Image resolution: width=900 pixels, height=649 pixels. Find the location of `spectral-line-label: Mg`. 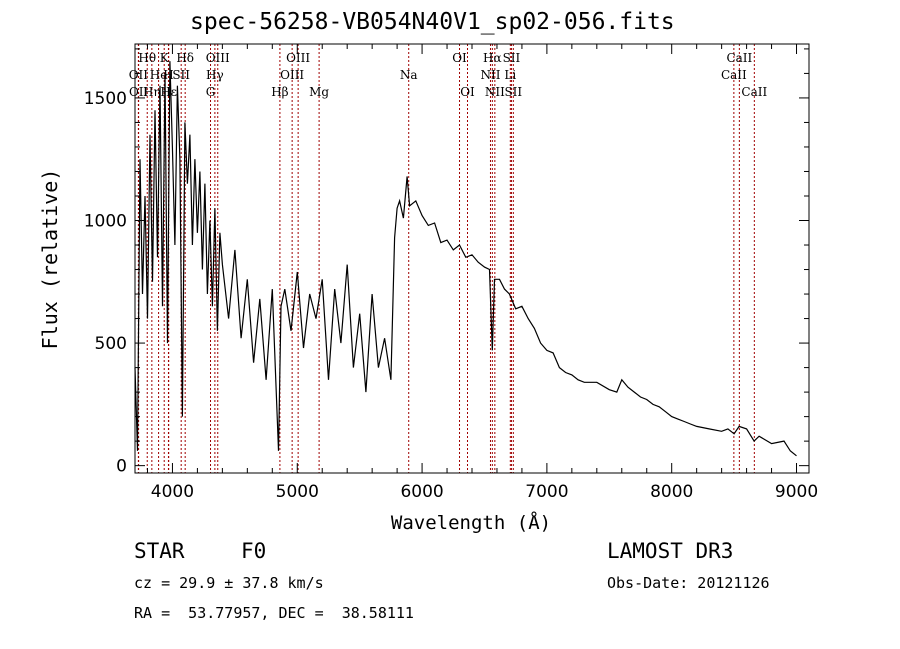

spectral-line-label: Mg is located at coordinates (319, 92).